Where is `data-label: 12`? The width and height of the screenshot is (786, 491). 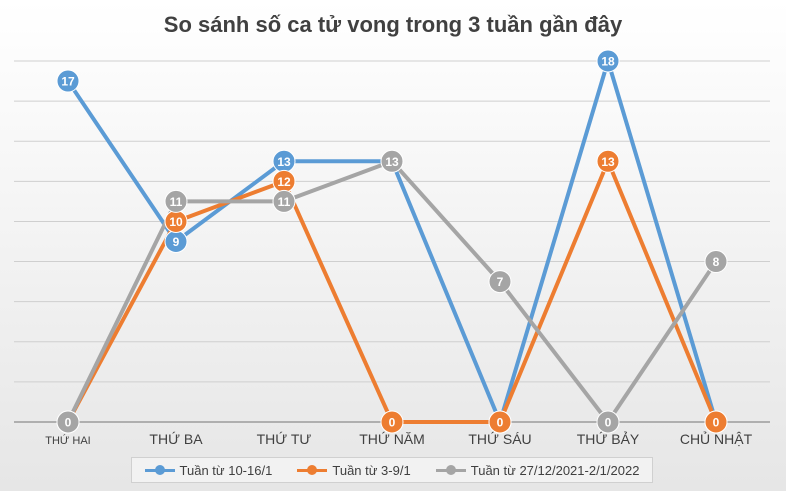
data-label: 12 is located at coordinates (284, 182).